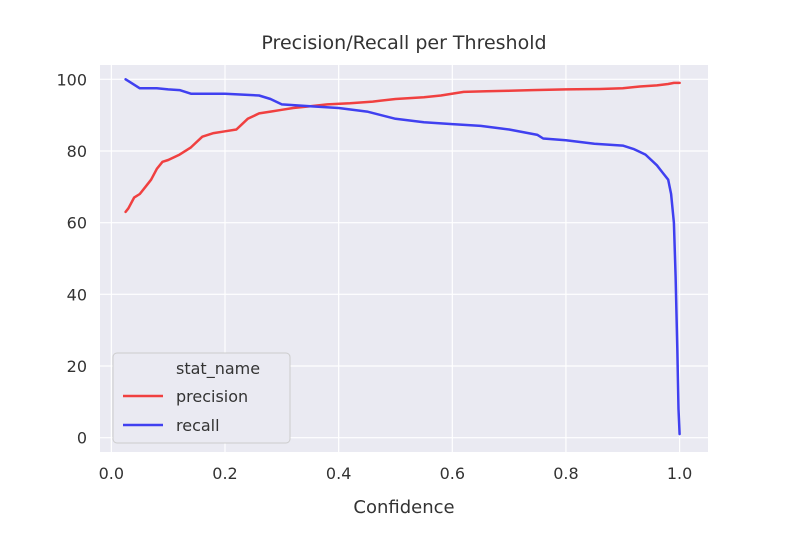 Image resolution: width=792 pixels, height=538 pixels. I want to click on y-tick-label: 40, so click(77, 294).